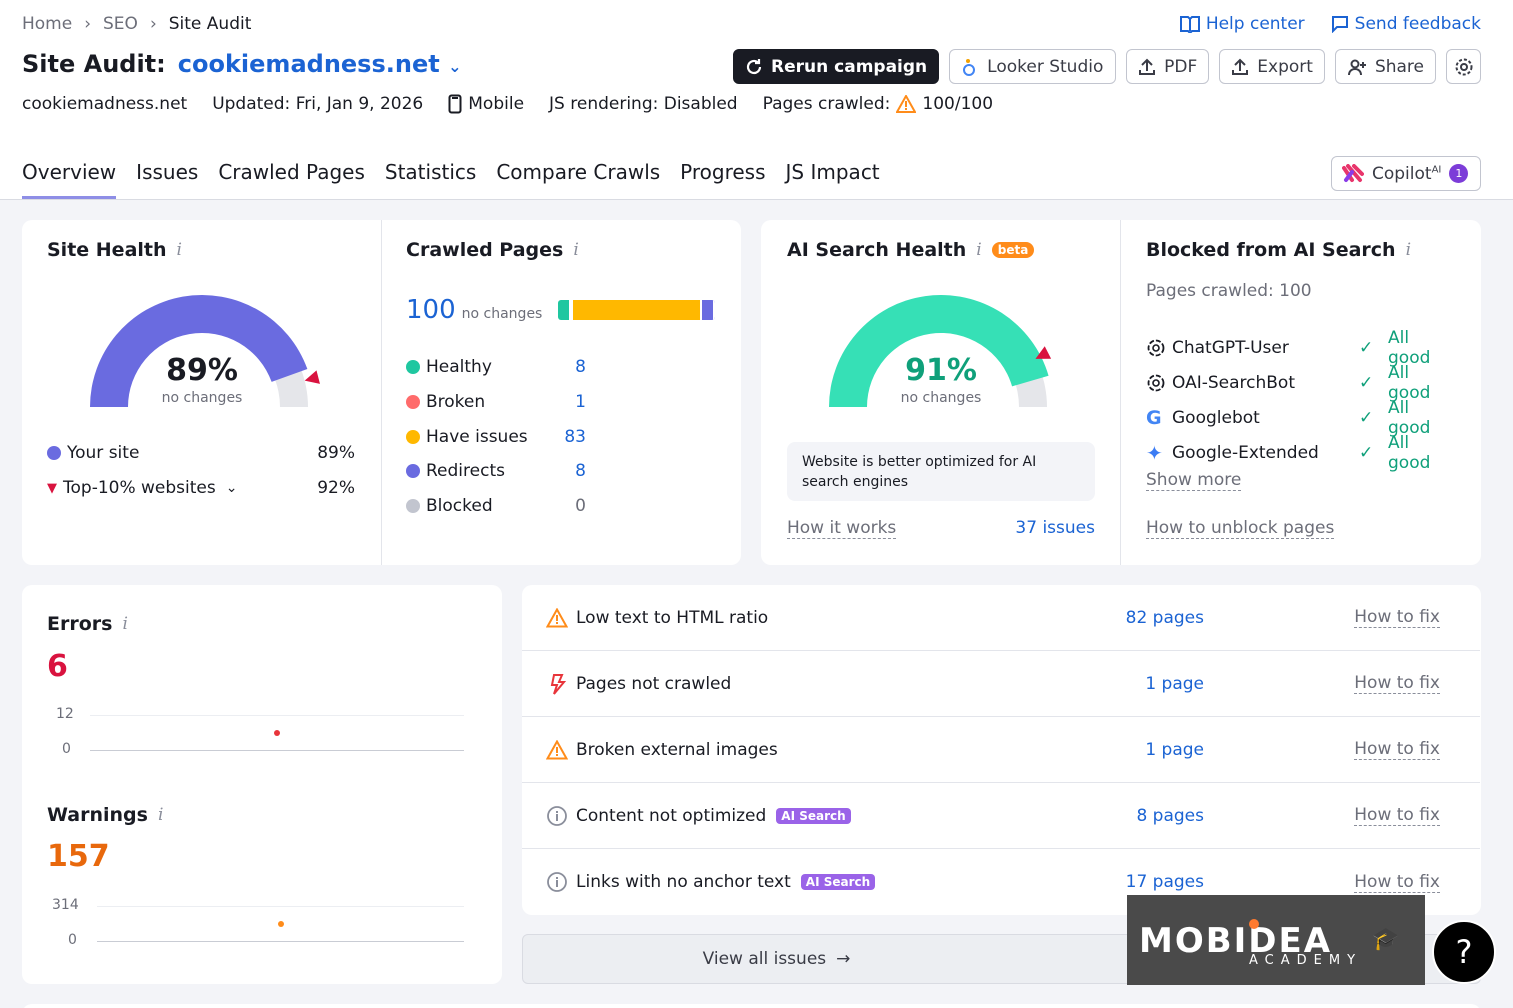 This screenshot has width=1513, height=1008. What do you see at coordinates (1240, 528) in the screenshot?
I see `how-to-unblock-link: How to unblock pages` at bounding box center [1240, 528].